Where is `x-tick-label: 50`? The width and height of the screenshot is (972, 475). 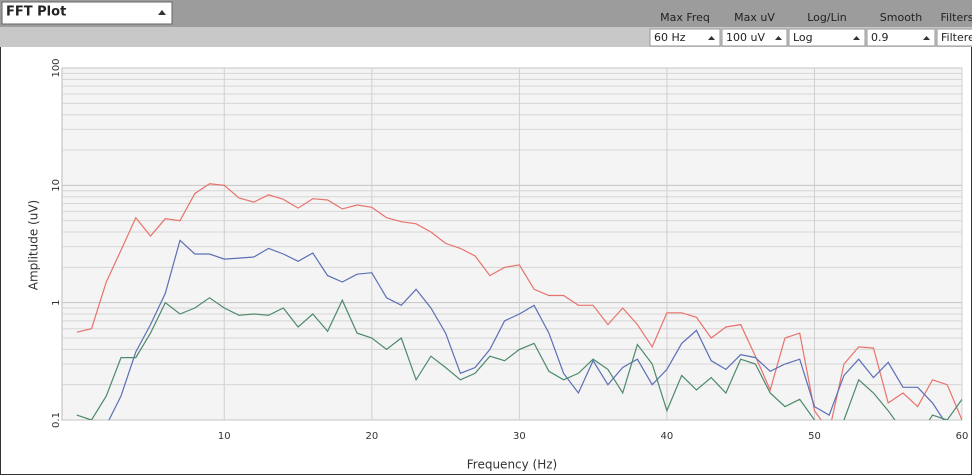
x-tick-label: 50 is located at coordinates (814, 436).